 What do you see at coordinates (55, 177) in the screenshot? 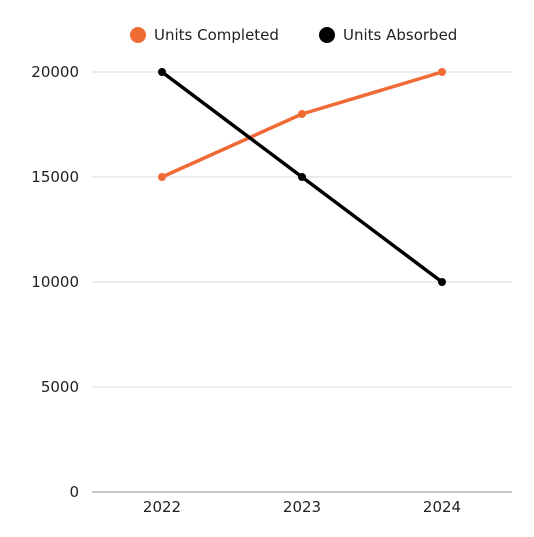
I see `y-tick-label: 15000` at bounding box center [55, 177].